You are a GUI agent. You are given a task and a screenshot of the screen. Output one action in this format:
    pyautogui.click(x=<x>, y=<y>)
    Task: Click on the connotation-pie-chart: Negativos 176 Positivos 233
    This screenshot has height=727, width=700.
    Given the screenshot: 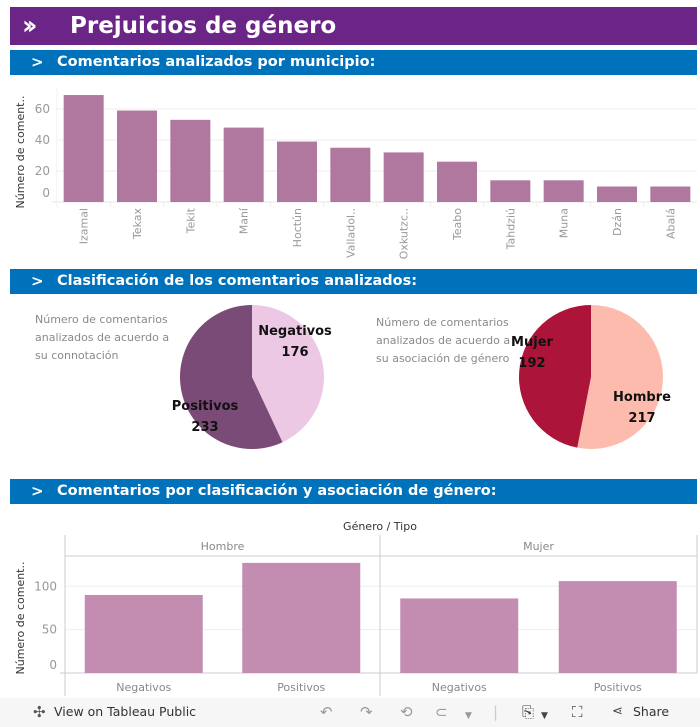 What is the action you would take?
    pyautogui.click(x=252, y=377)
    